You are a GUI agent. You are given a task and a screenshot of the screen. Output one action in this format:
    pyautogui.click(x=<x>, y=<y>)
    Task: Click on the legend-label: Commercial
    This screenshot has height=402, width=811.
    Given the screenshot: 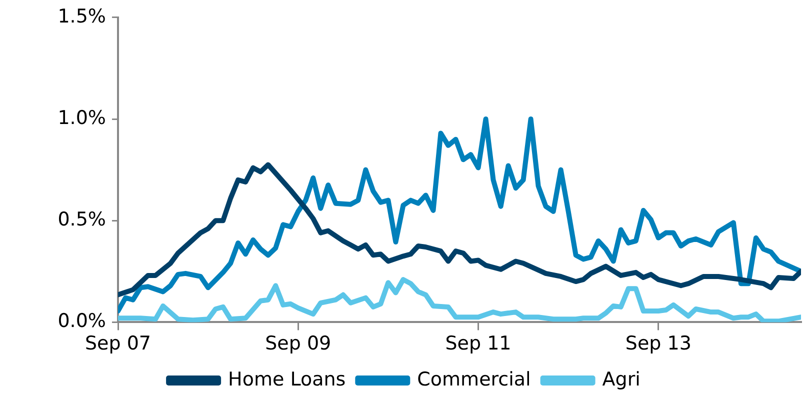 What is the action you would take?
    pyautogui.click(x=474, y=379)
    